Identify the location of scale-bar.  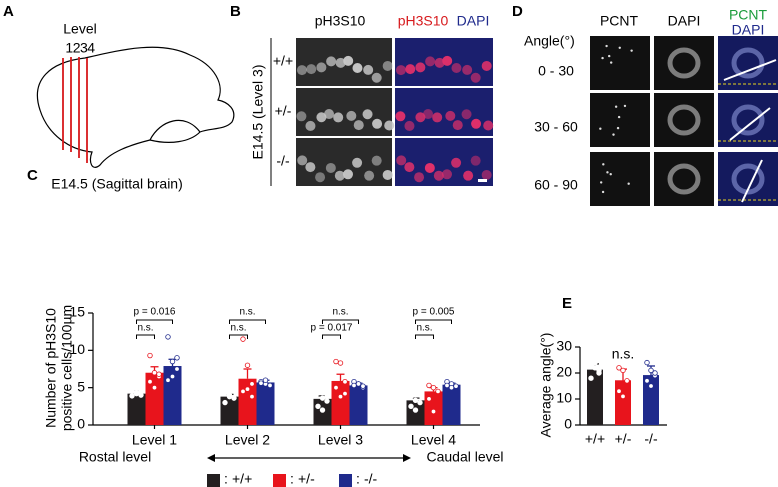
(748, 214).